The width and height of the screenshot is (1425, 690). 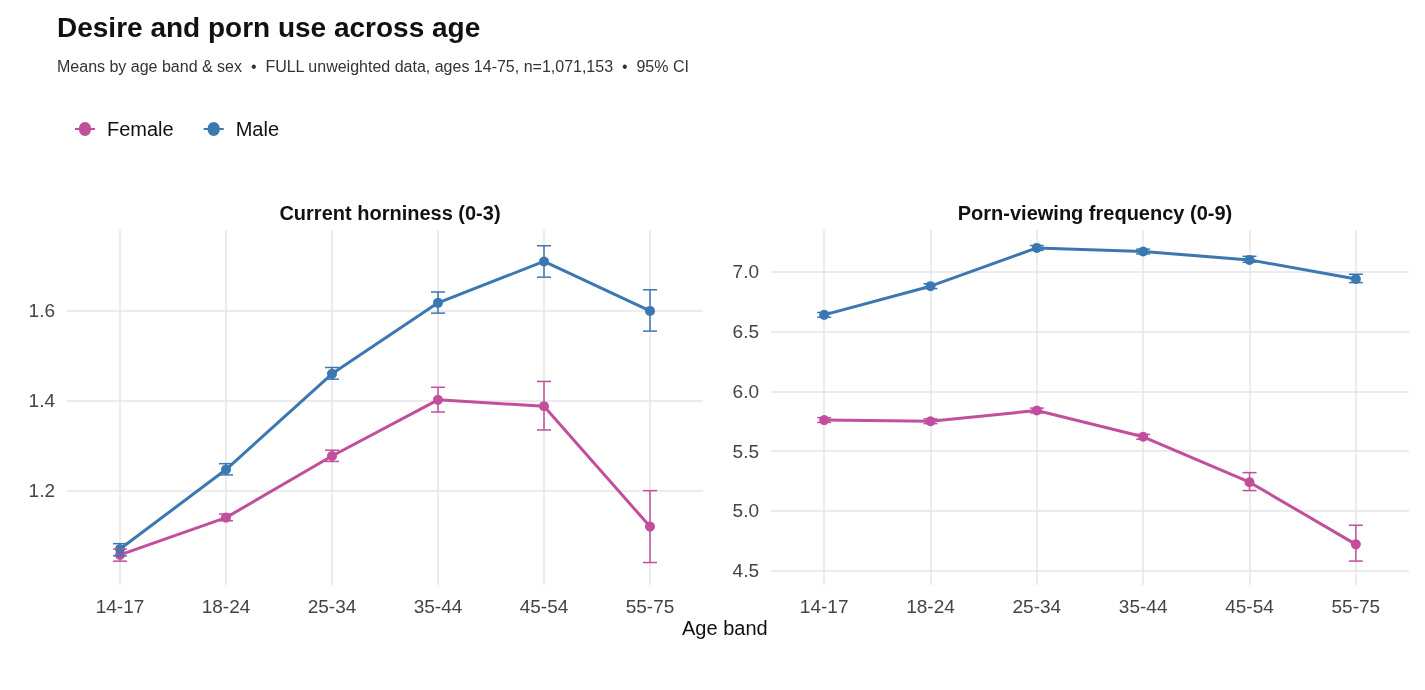 I want to click on legend-label: Female, so click(x=140, y=129).